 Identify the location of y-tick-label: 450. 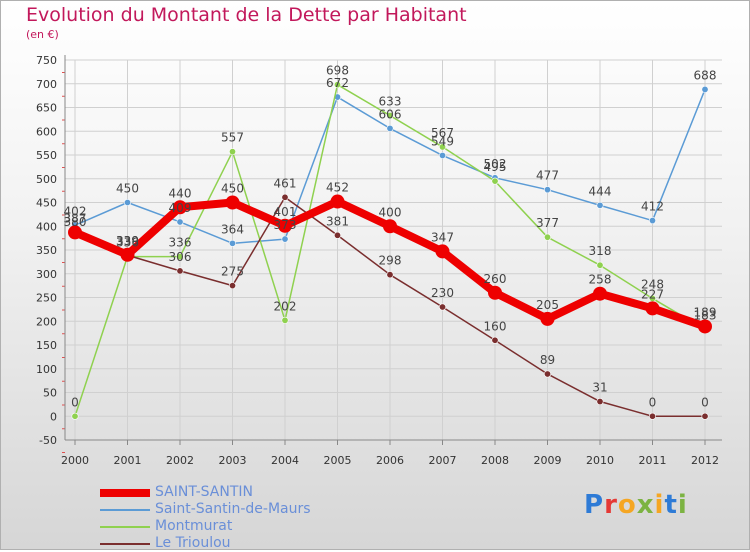
(46, 203).